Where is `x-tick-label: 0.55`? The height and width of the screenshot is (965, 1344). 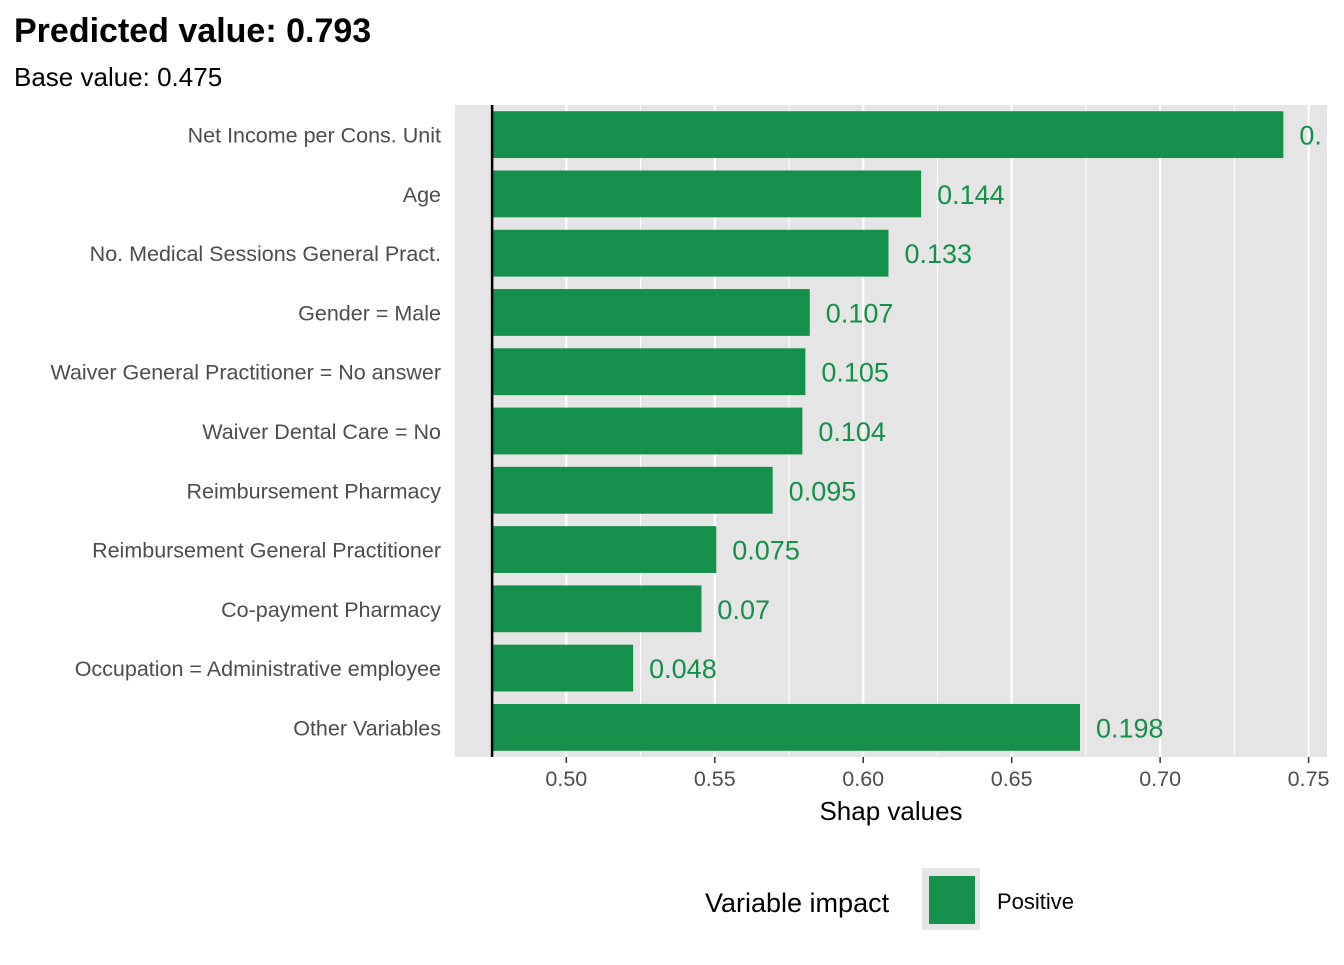 x-tick-label: 0.55 is located at coordinates (715, 779).